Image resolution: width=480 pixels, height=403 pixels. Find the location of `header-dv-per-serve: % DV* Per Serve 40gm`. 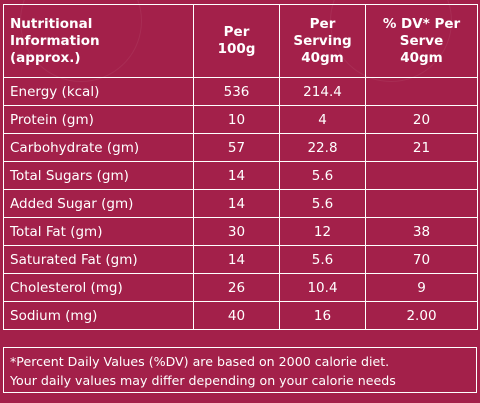

header-dv-per-serve: % DV* Per Serve 40gm is located at coordinates (421, 41).